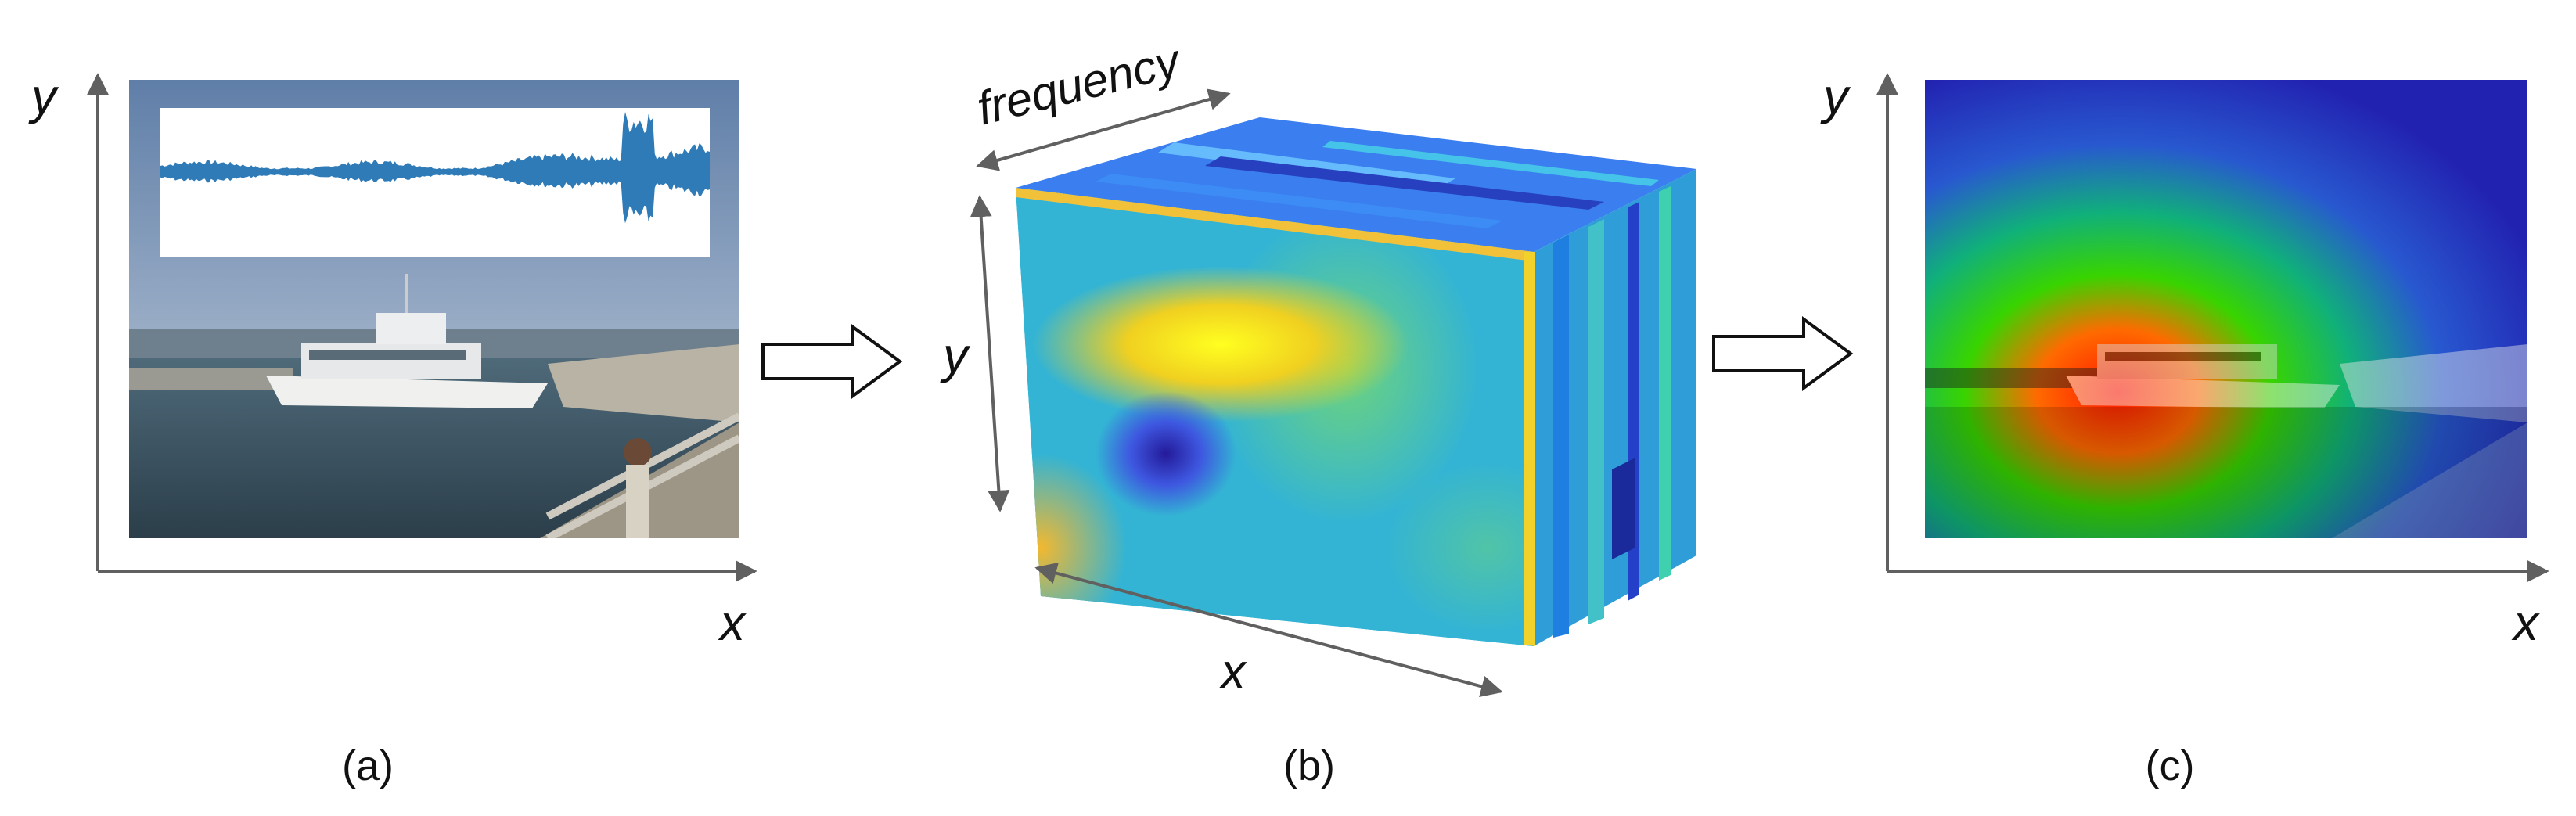 The image size is (2576, 816). I want to click on cube-side-columns, so click(1612, 412).